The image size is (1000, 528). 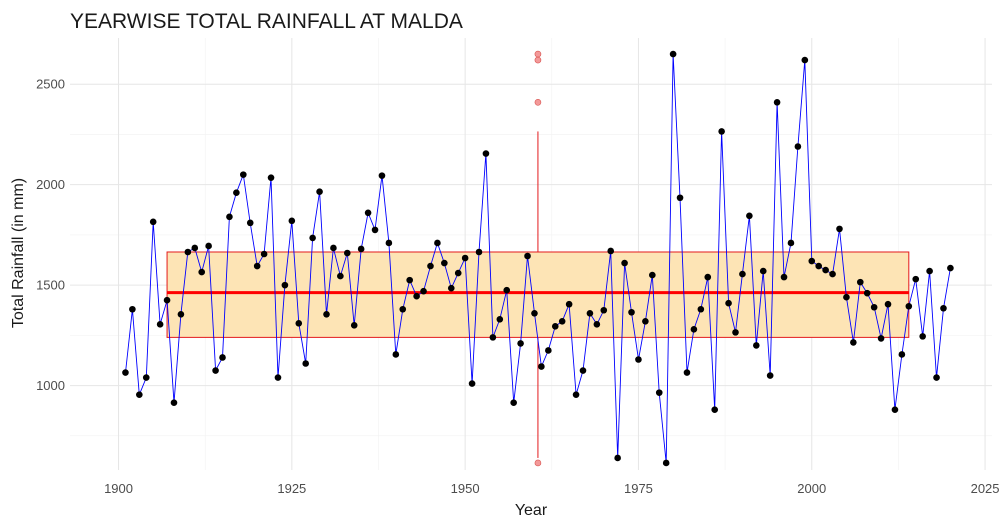 I want to click on x-tick-label: 1900, so click(x=118, y=488).